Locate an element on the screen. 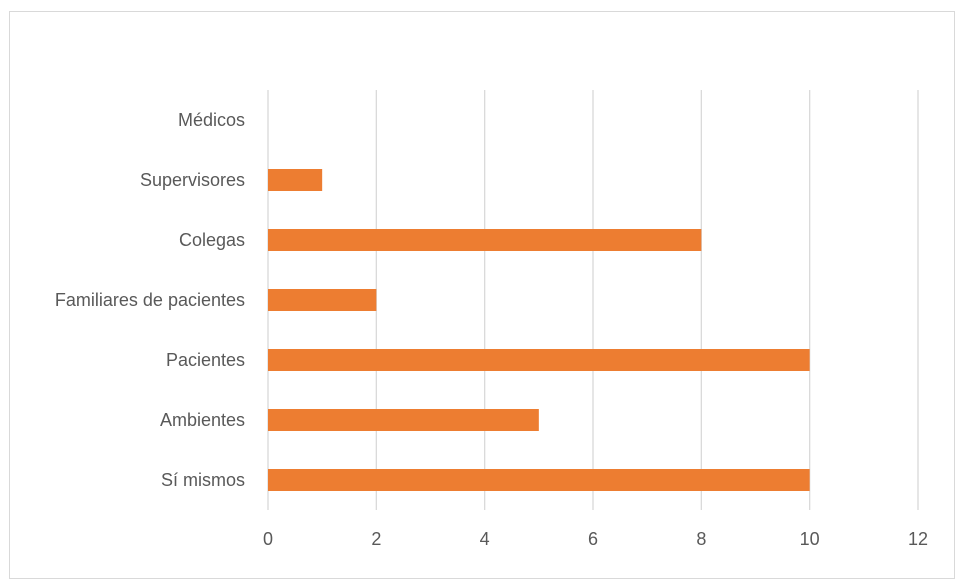 This screenshot has height=581, width=957. x-tick-label: 8 is located at coordinates (701, 539).